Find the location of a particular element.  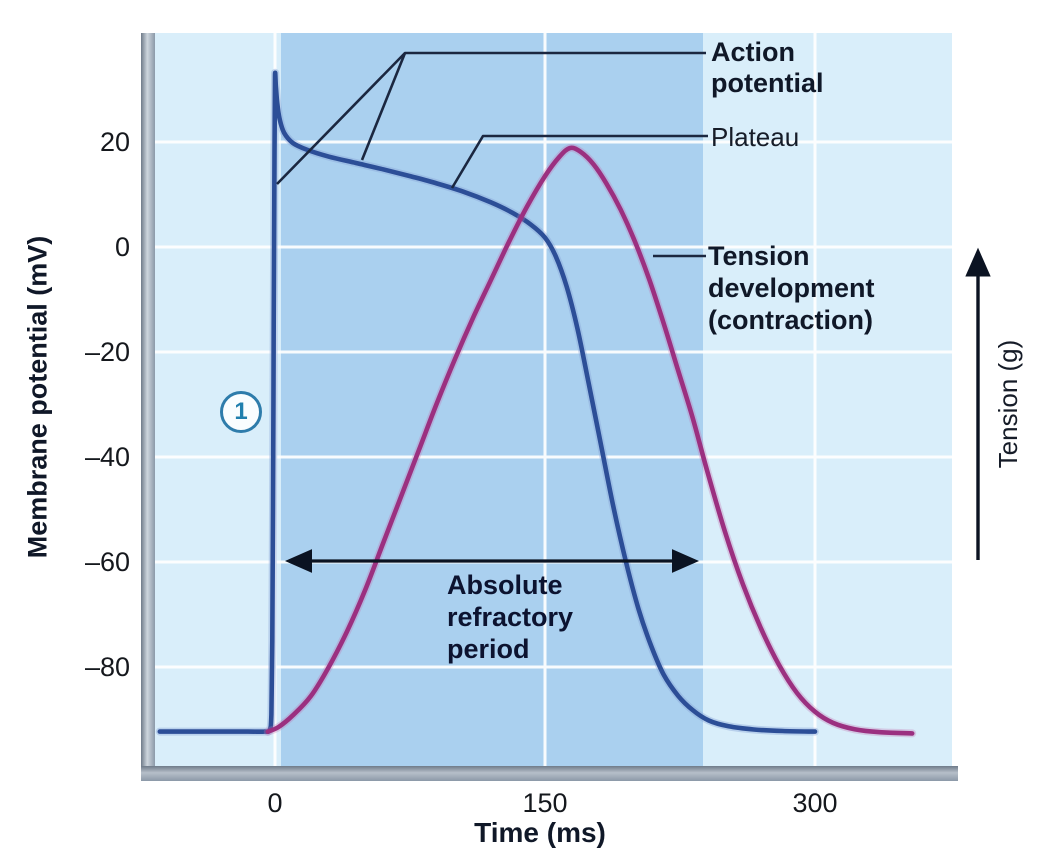

axis-frame-bottom is located at coordinates (549, 773).